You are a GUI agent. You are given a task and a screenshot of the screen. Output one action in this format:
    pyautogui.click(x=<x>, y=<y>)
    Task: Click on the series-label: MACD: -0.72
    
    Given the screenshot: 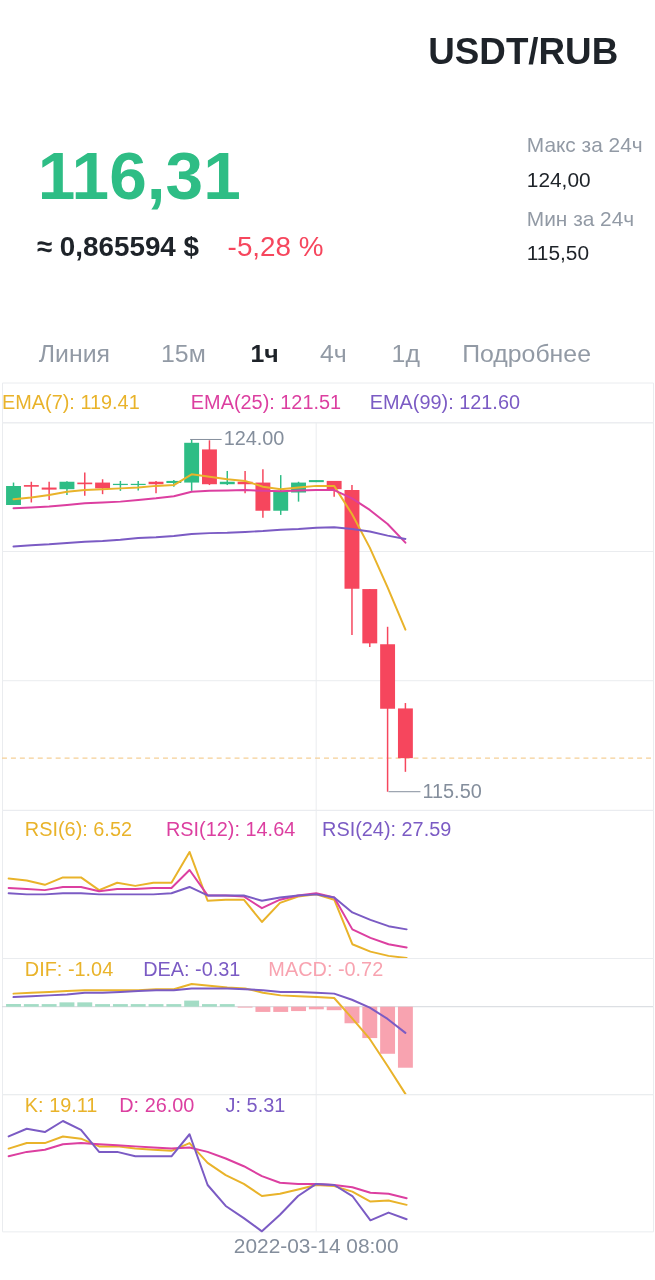 What is the action you would take?
    pyautogui.click(x=326, y=968)
    